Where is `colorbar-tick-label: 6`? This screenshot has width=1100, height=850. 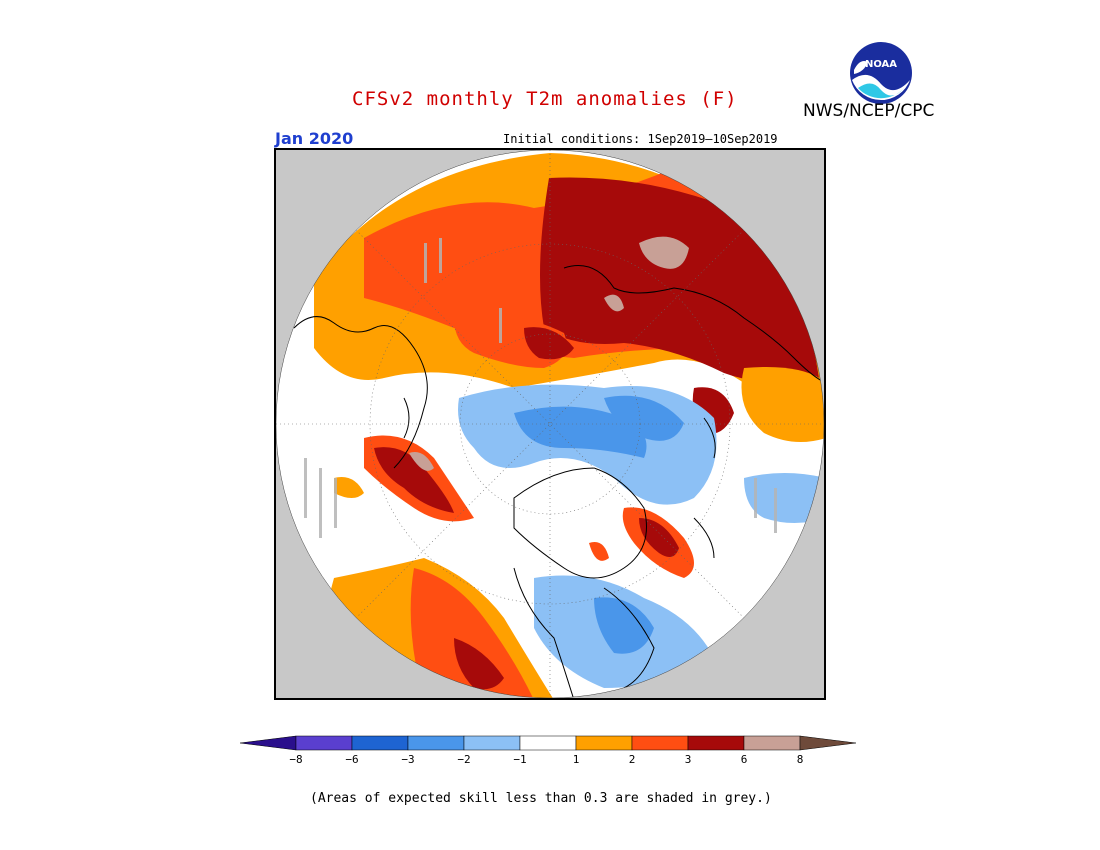 colorbar-tick-label: 6 is located at coordinates (744, 759).